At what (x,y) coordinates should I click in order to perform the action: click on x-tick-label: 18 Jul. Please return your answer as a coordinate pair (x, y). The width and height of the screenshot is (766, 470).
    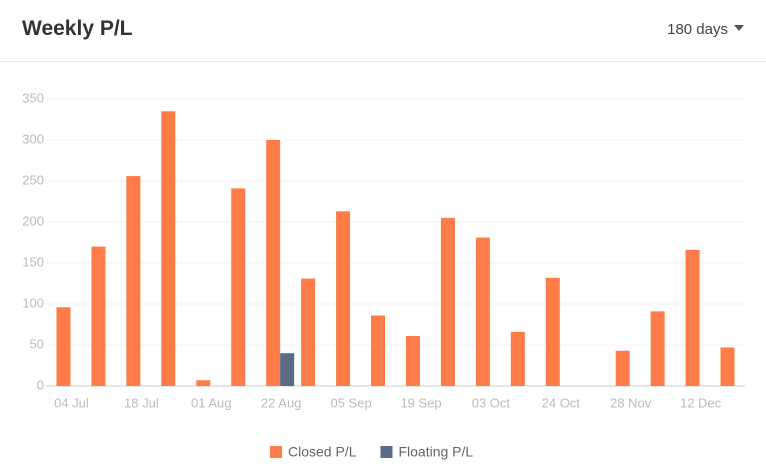
    Looking at the image, I should click on (141, 402).